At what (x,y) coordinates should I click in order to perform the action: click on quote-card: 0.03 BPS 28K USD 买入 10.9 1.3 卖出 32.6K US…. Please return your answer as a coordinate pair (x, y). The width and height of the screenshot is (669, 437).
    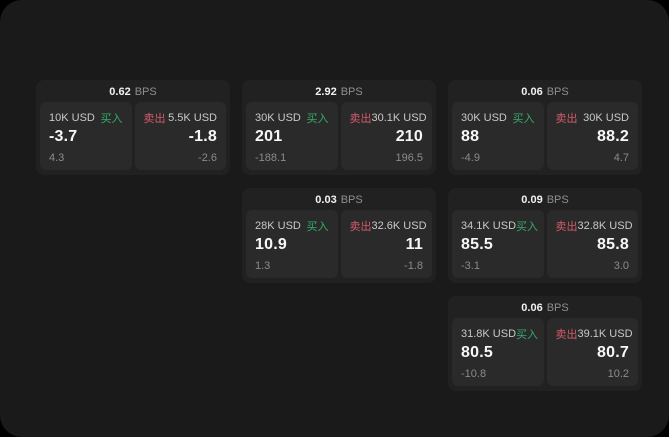
    Looking at the image, I should click on (339, 235).